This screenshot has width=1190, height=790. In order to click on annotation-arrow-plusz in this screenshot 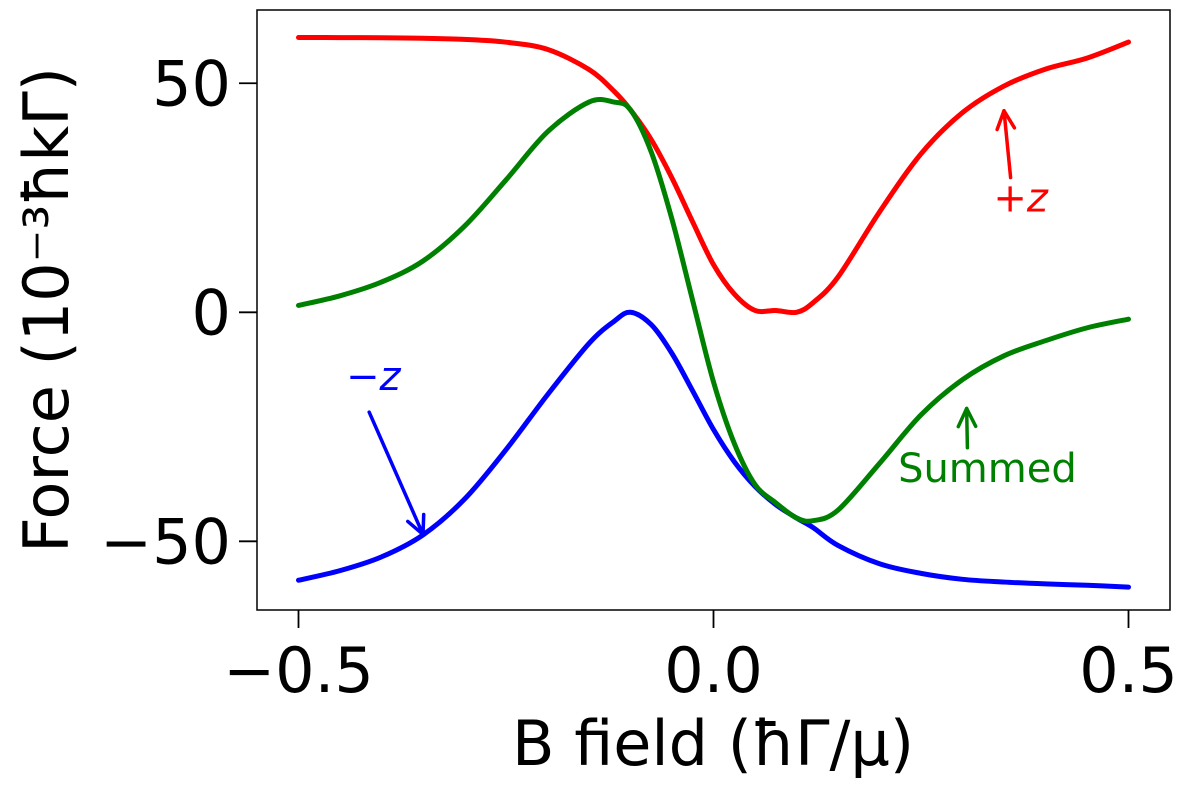, I will do `click(1006, 144)`.